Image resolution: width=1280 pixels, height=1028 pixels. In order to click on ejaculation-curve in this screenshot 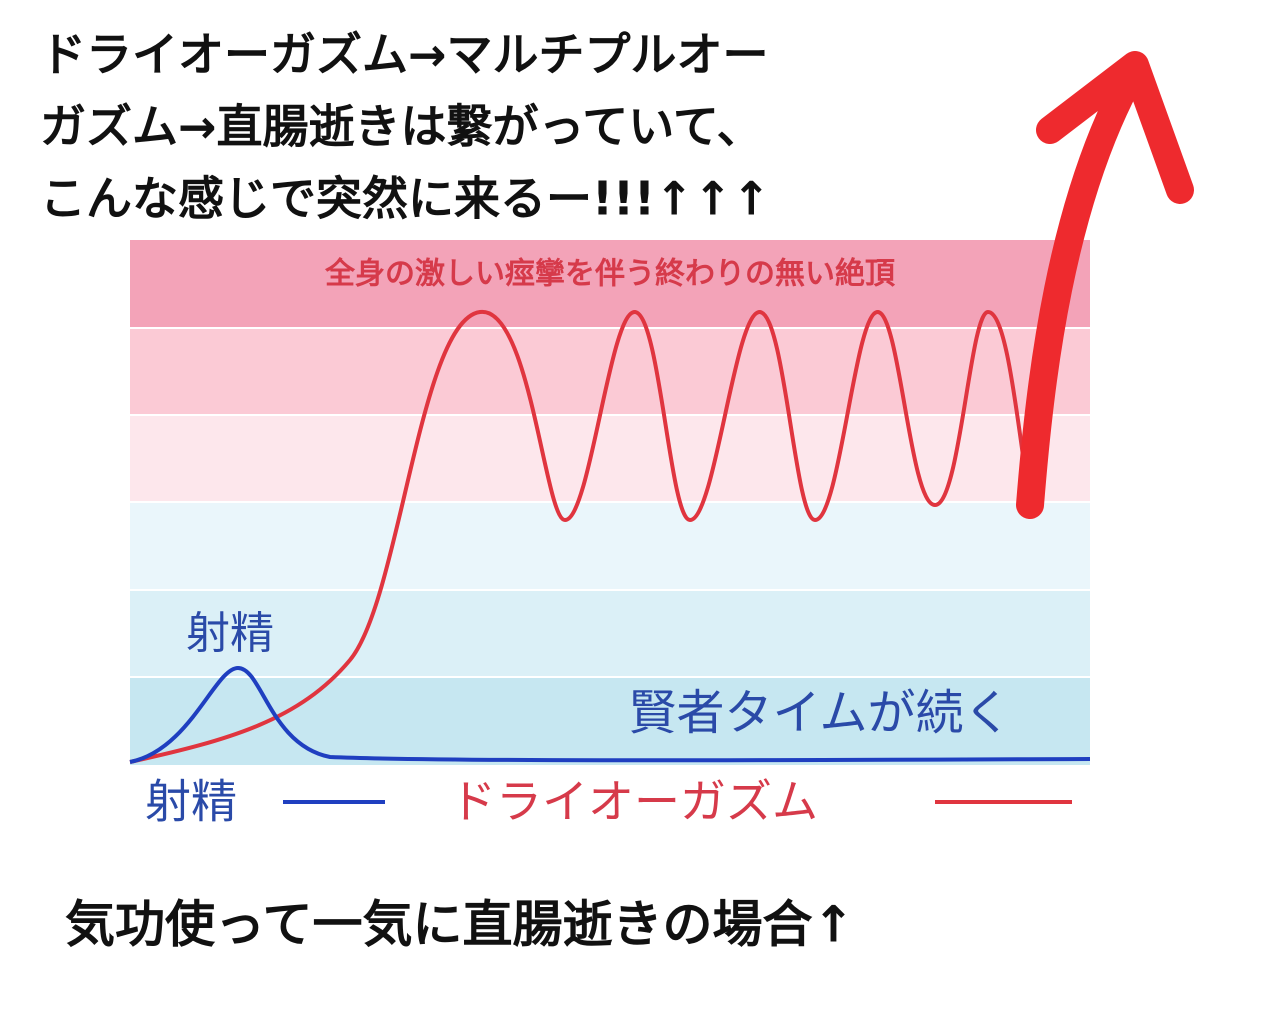, I will do `click(610, 714)`.